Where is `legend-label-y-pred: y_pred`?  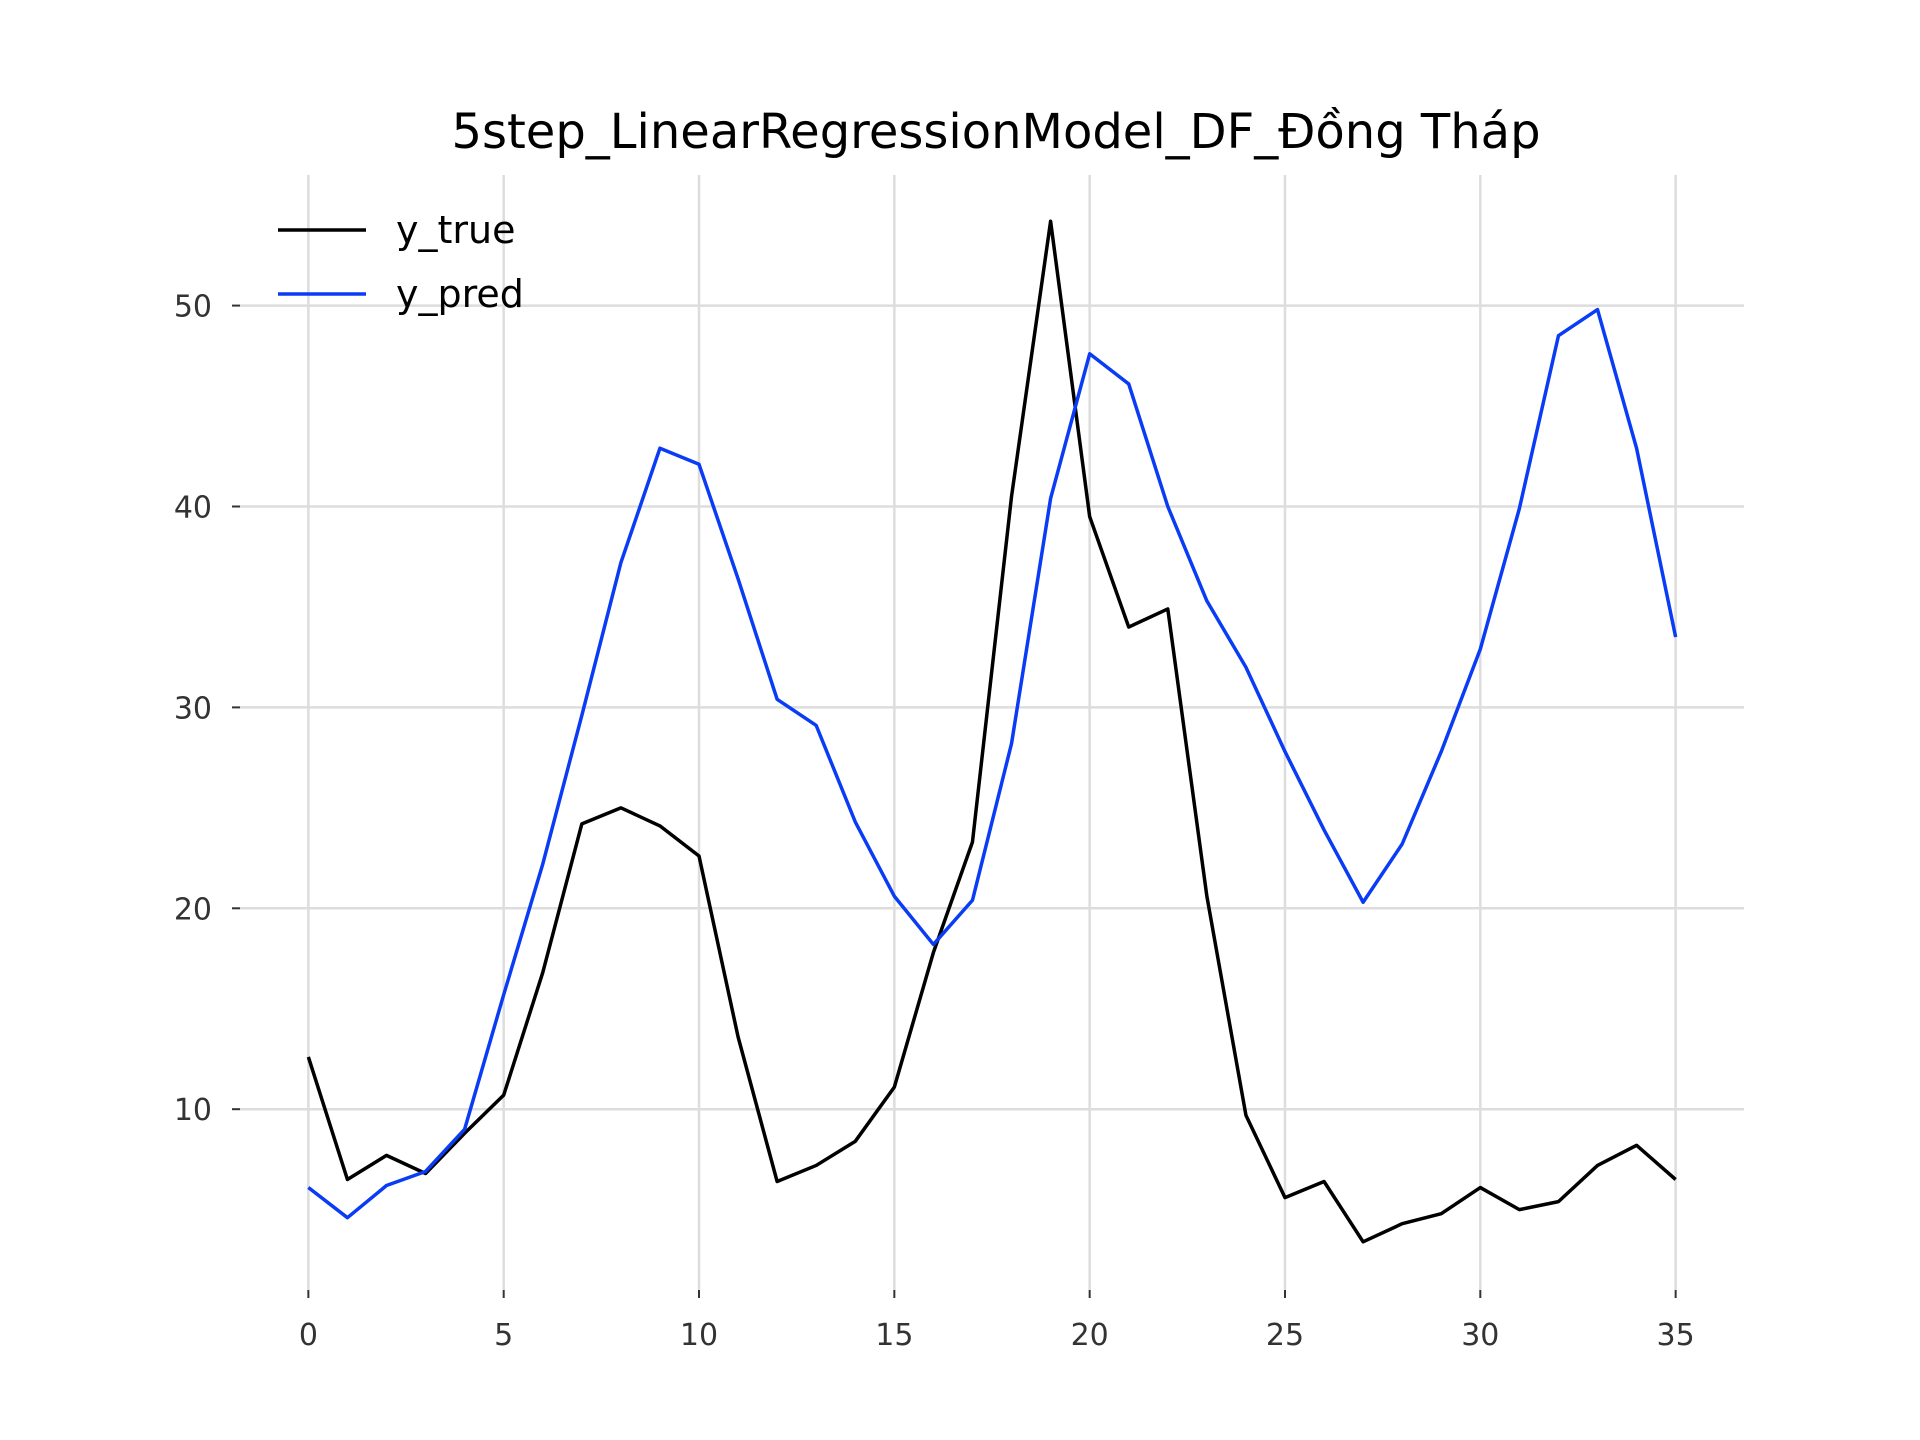
legend-label-y-pred: y_pred is located at coordinates (460, 294).